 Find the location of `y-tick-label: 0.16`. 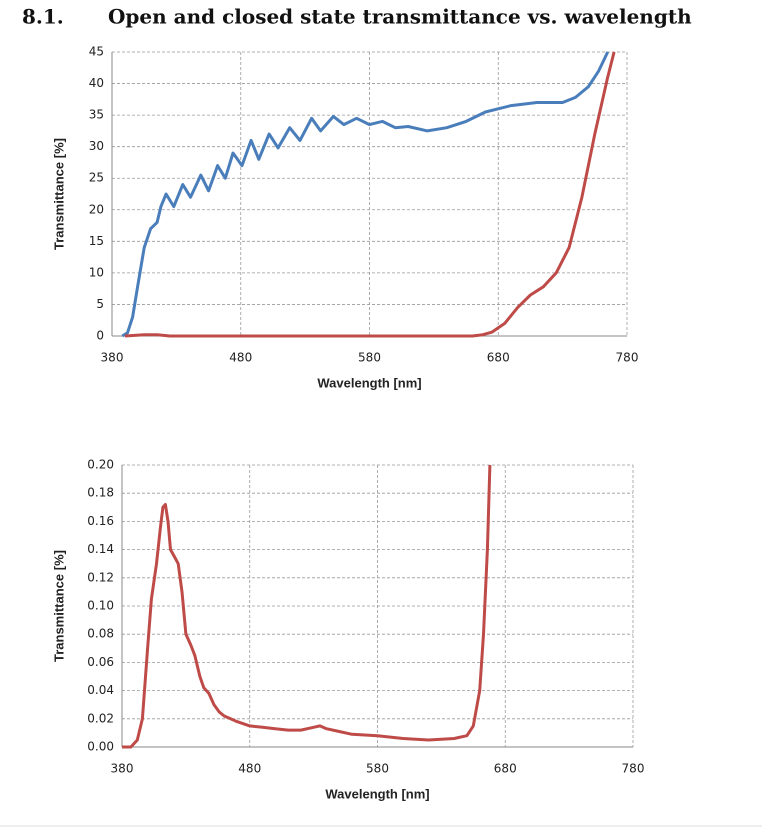

y-tick-label: 0.16 is located at coordinates (100, 521).